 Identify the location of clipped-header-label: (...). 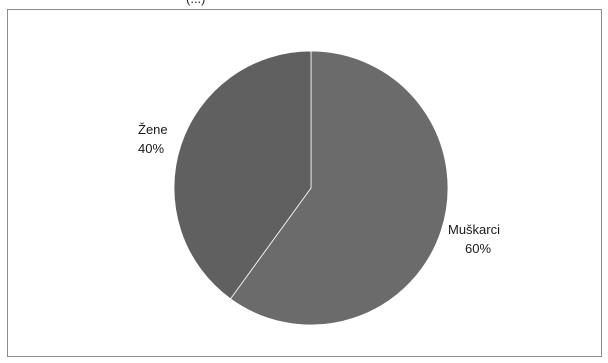
(196, 3).